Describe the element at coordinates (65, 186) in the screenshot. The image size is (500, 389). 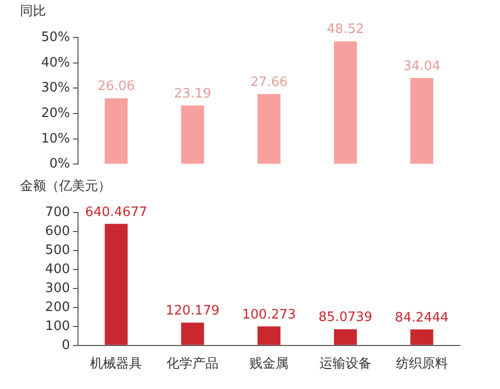
I see `y-axis-title: 金额（亿美元）` at that location.